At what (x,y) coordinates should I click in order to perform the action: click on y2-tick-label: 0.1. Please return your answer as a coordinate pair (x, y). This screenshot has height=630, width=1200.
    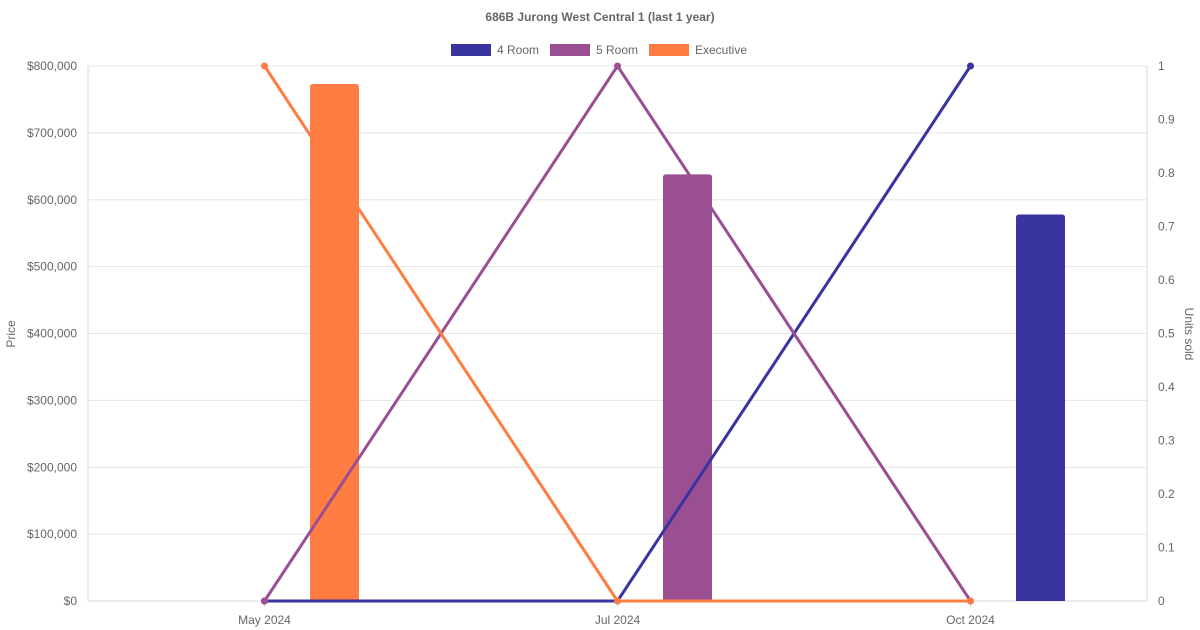
    Looking at the image, I should click on (1166, 548).